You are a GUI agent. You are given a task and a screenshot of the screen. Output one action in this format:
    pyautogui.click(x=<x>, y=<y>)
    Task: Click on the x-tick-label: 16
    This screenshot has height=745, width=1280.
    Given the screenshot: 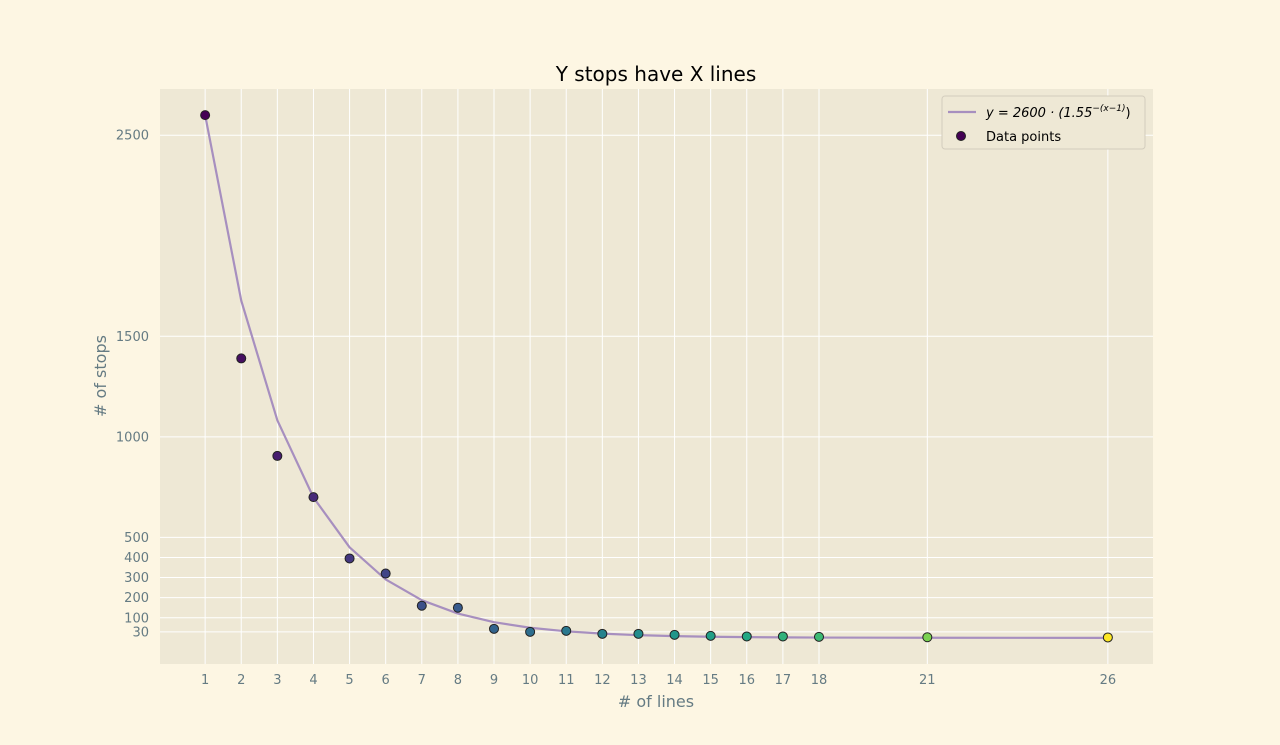 What is the action you would take?
    pyautogui.click(x=746, y=680)
    